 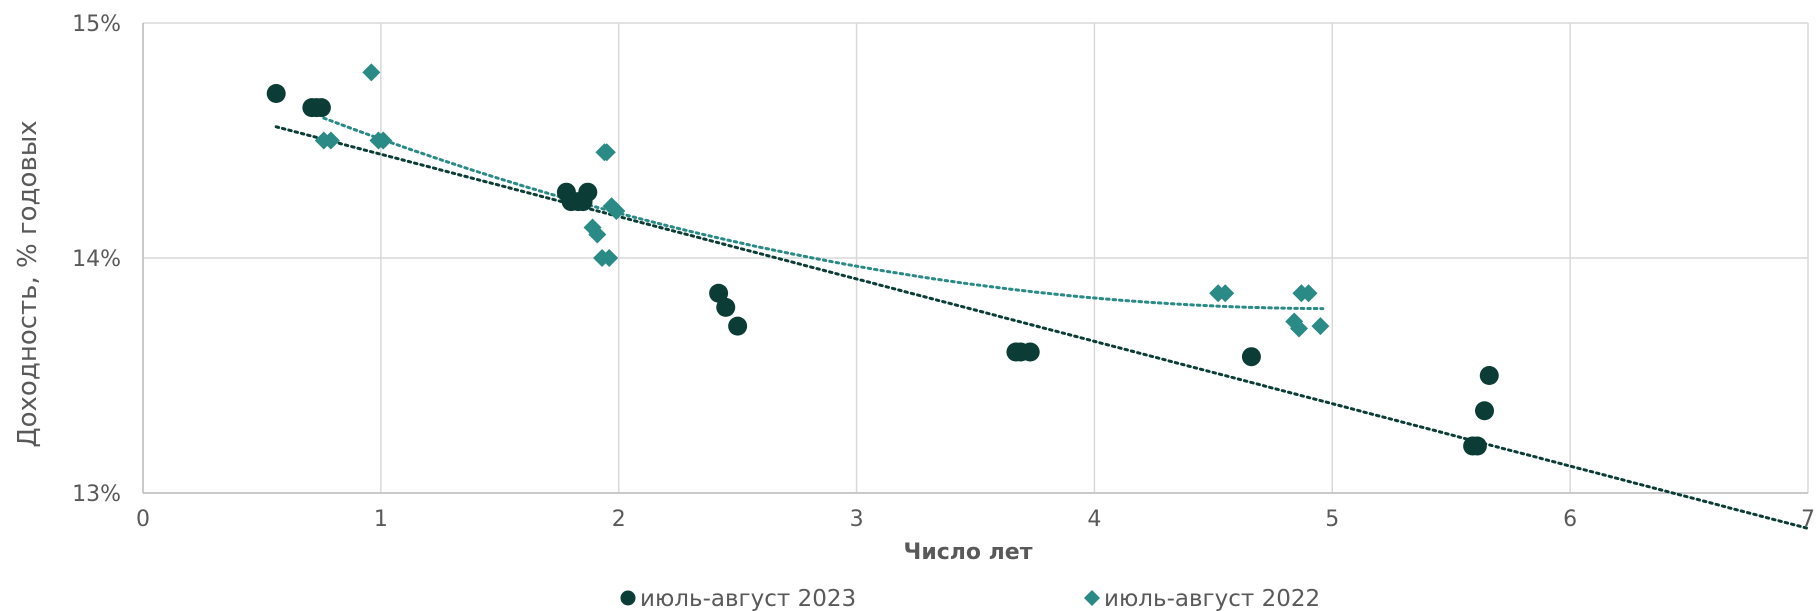 I want to click on legend-item-2023: июль-август 2023, so click(x=738, y=598).